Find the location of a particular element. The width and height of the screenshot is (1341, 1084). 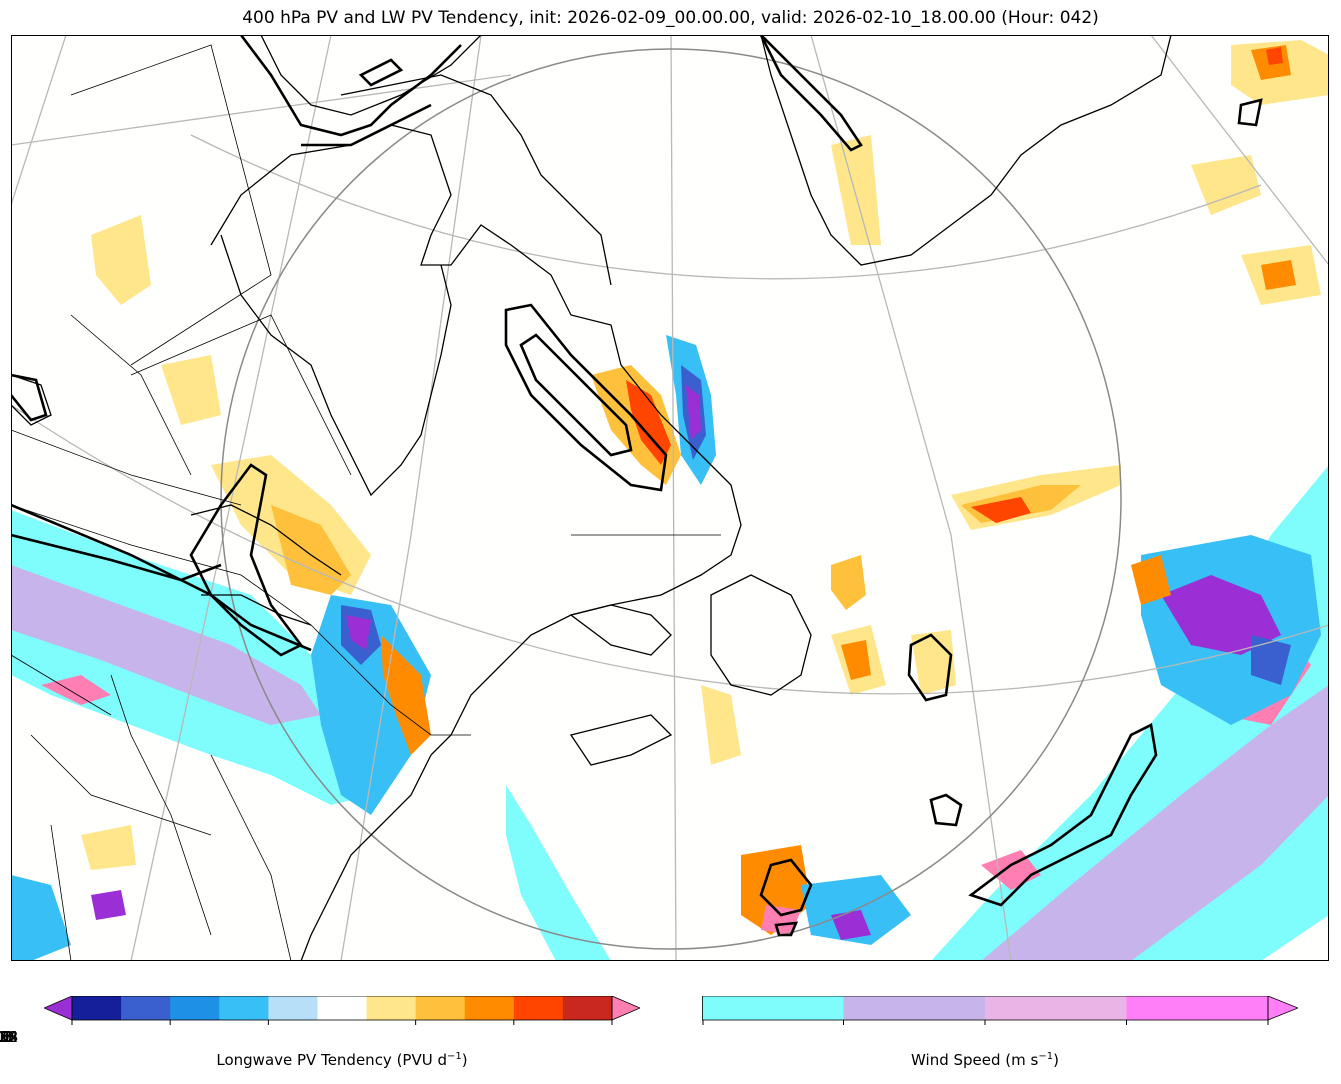

pvt-labrador-red is located at coordinates (648, 422).